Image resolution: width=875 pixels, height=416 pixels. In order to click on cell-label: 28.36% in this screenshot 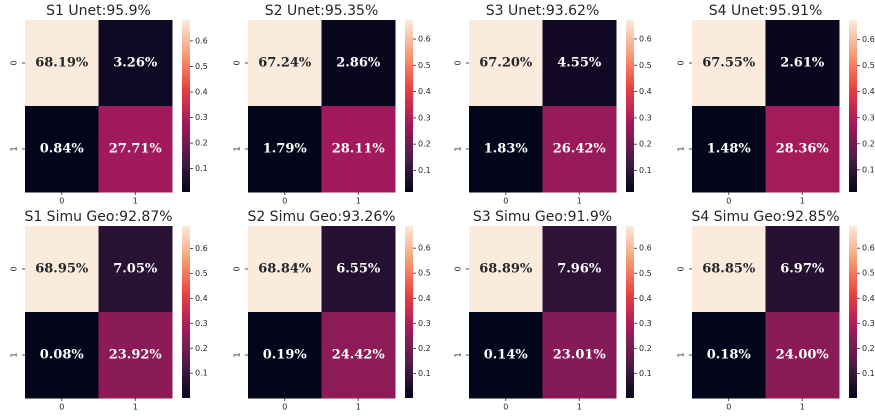, I will do `click(803, 149)`.